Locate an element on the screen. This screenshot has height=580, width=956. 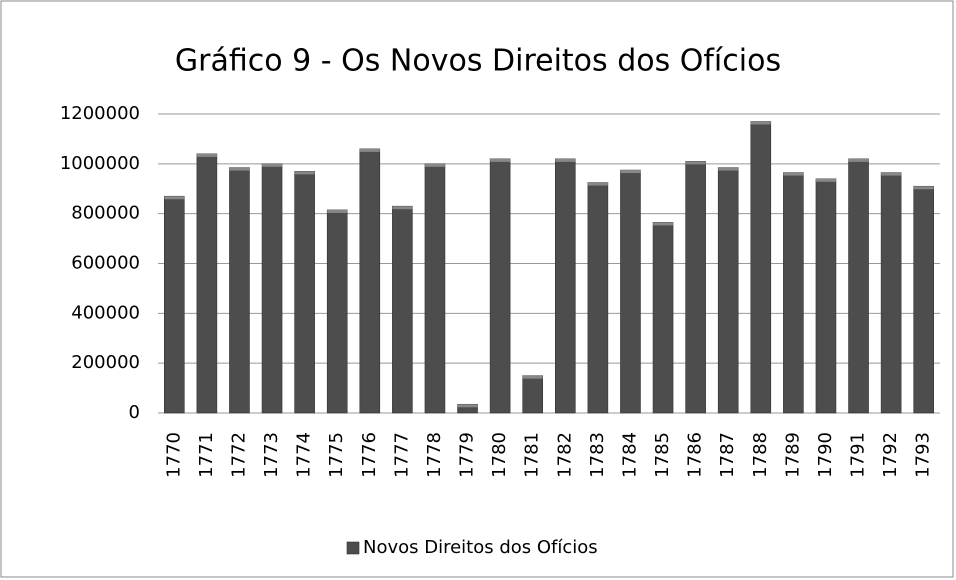
y-tick-label: 0 is located at coordinates (134, 412).